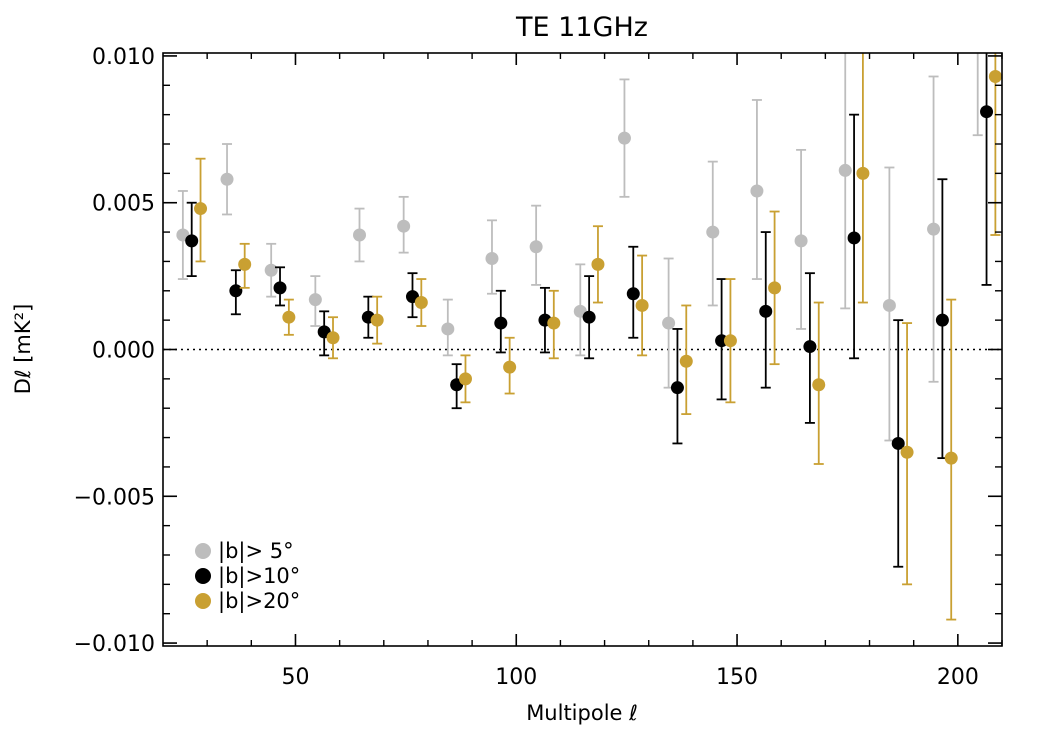 This screenshot has height=750, width=1050. I want to click on y-tick-label: 0.000, so click(123, 351).